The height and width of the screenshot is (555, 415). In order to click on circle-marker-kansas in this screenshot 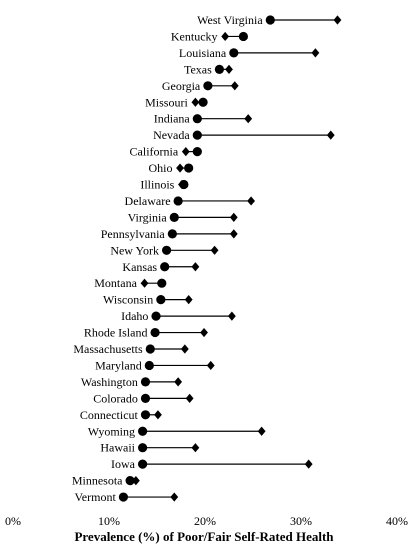, I will do `click(165, 267)`.